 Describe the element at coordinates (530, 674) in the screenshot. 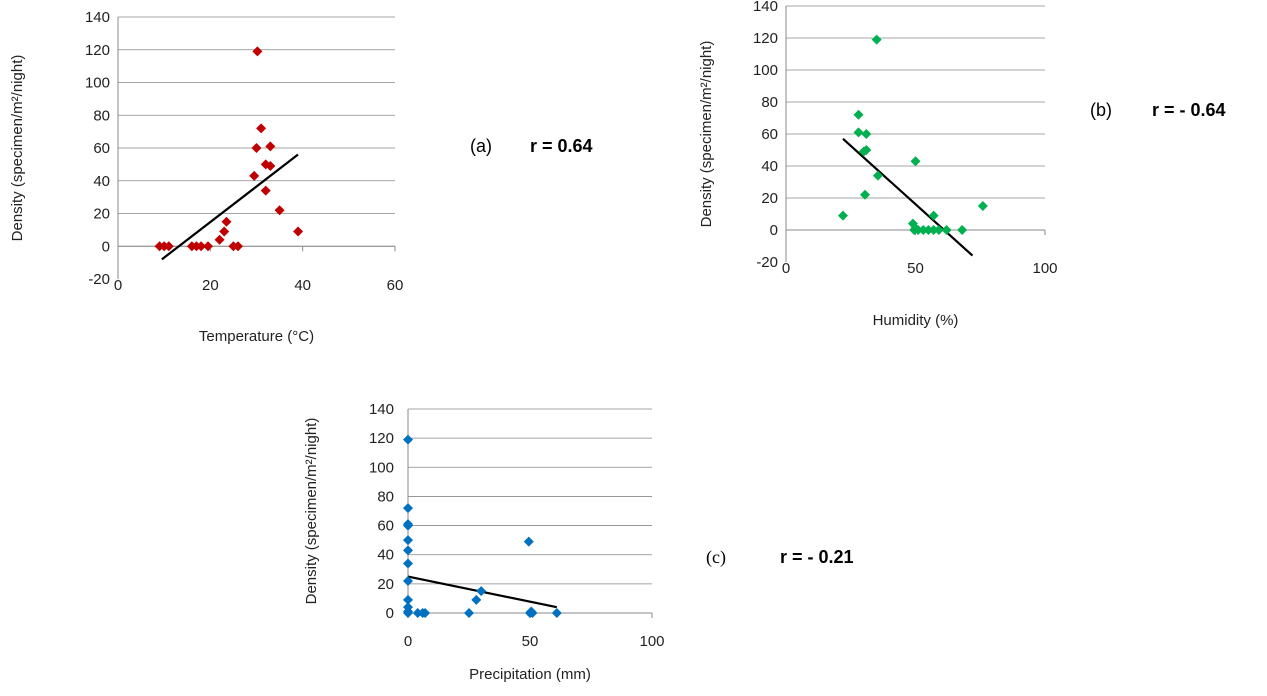

I see `x-axis-label: Precipitation (mm)` at that location.